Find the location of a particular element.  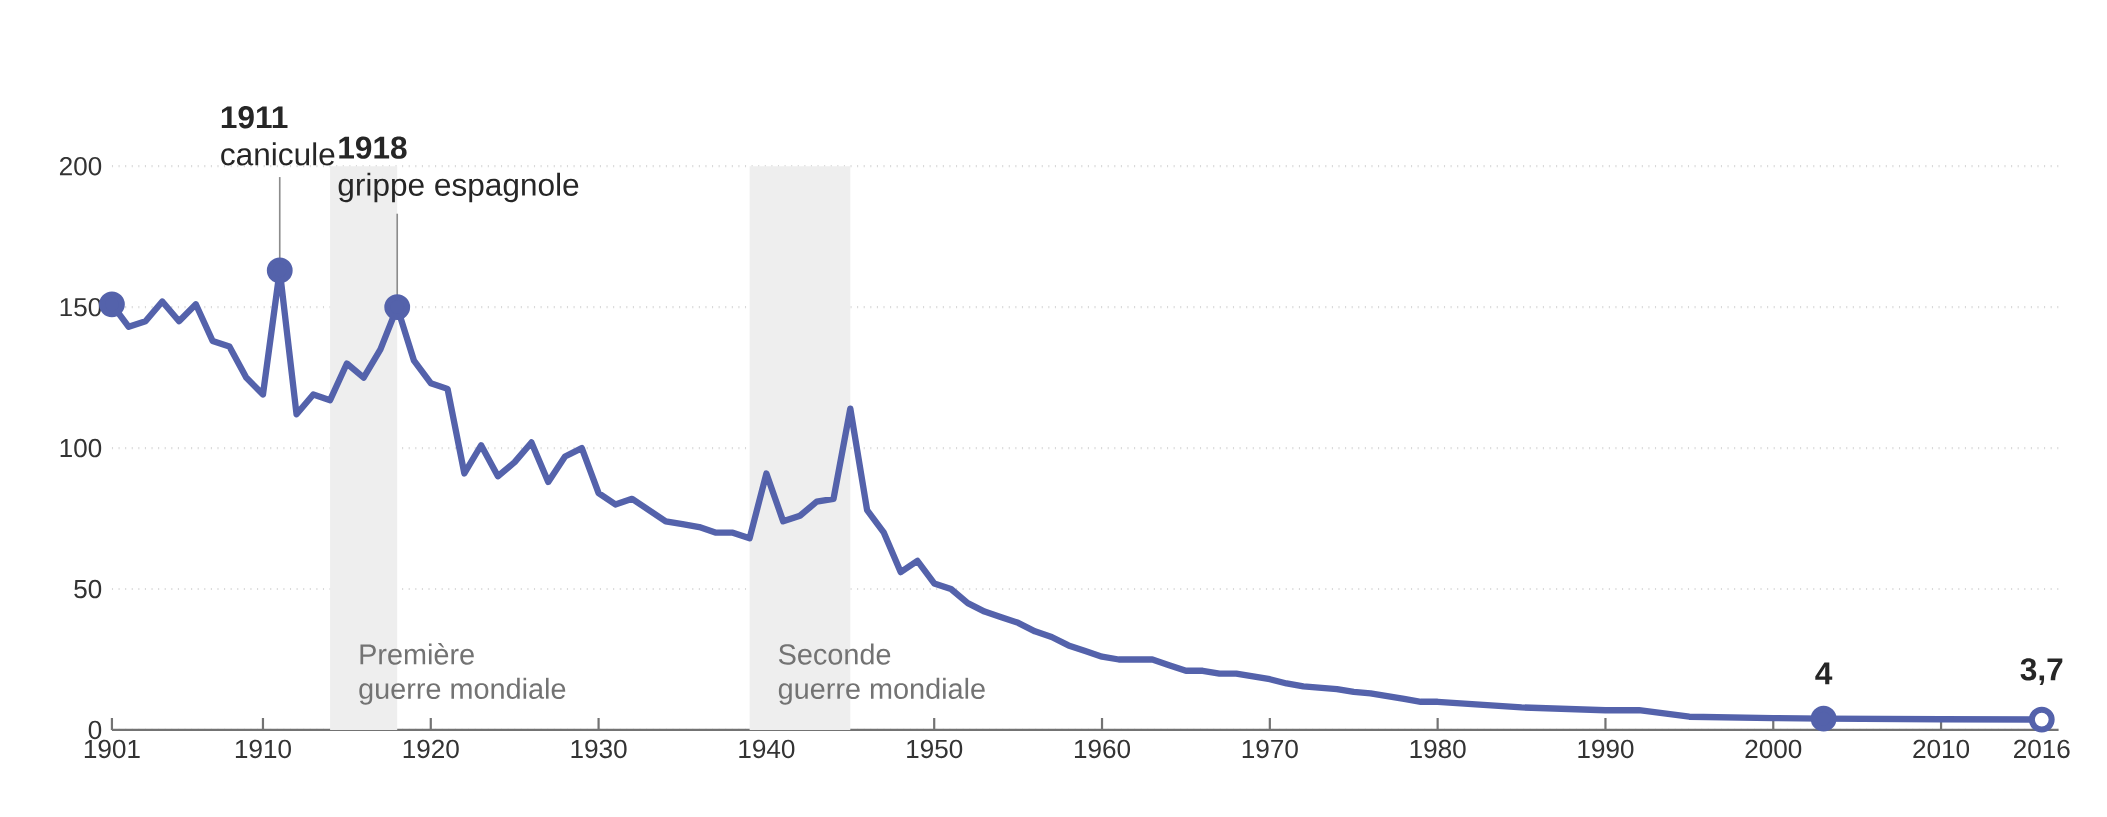

x-tick-label: 1970 is located at coordinates (1270, 749).